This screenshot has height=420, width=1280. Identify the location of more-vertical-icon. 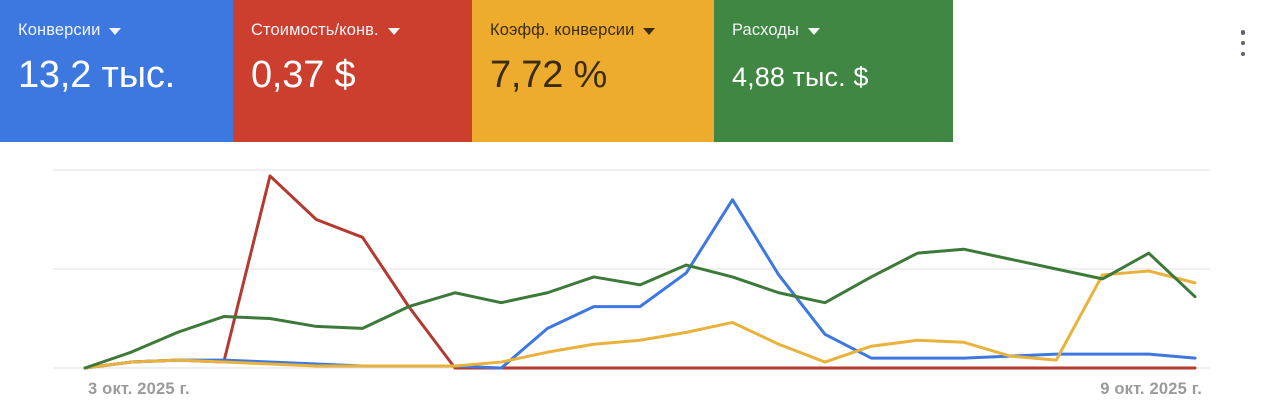
(1243, 43).